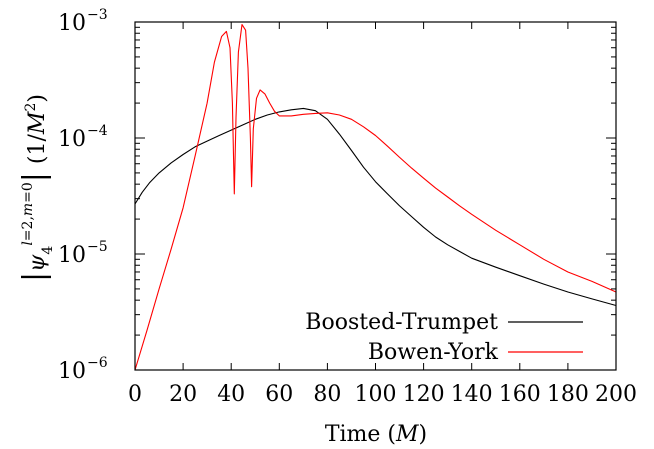  I want to click on y-axis-title: |ψ4l=2,m=0|(1/M2), so click(36, 188).